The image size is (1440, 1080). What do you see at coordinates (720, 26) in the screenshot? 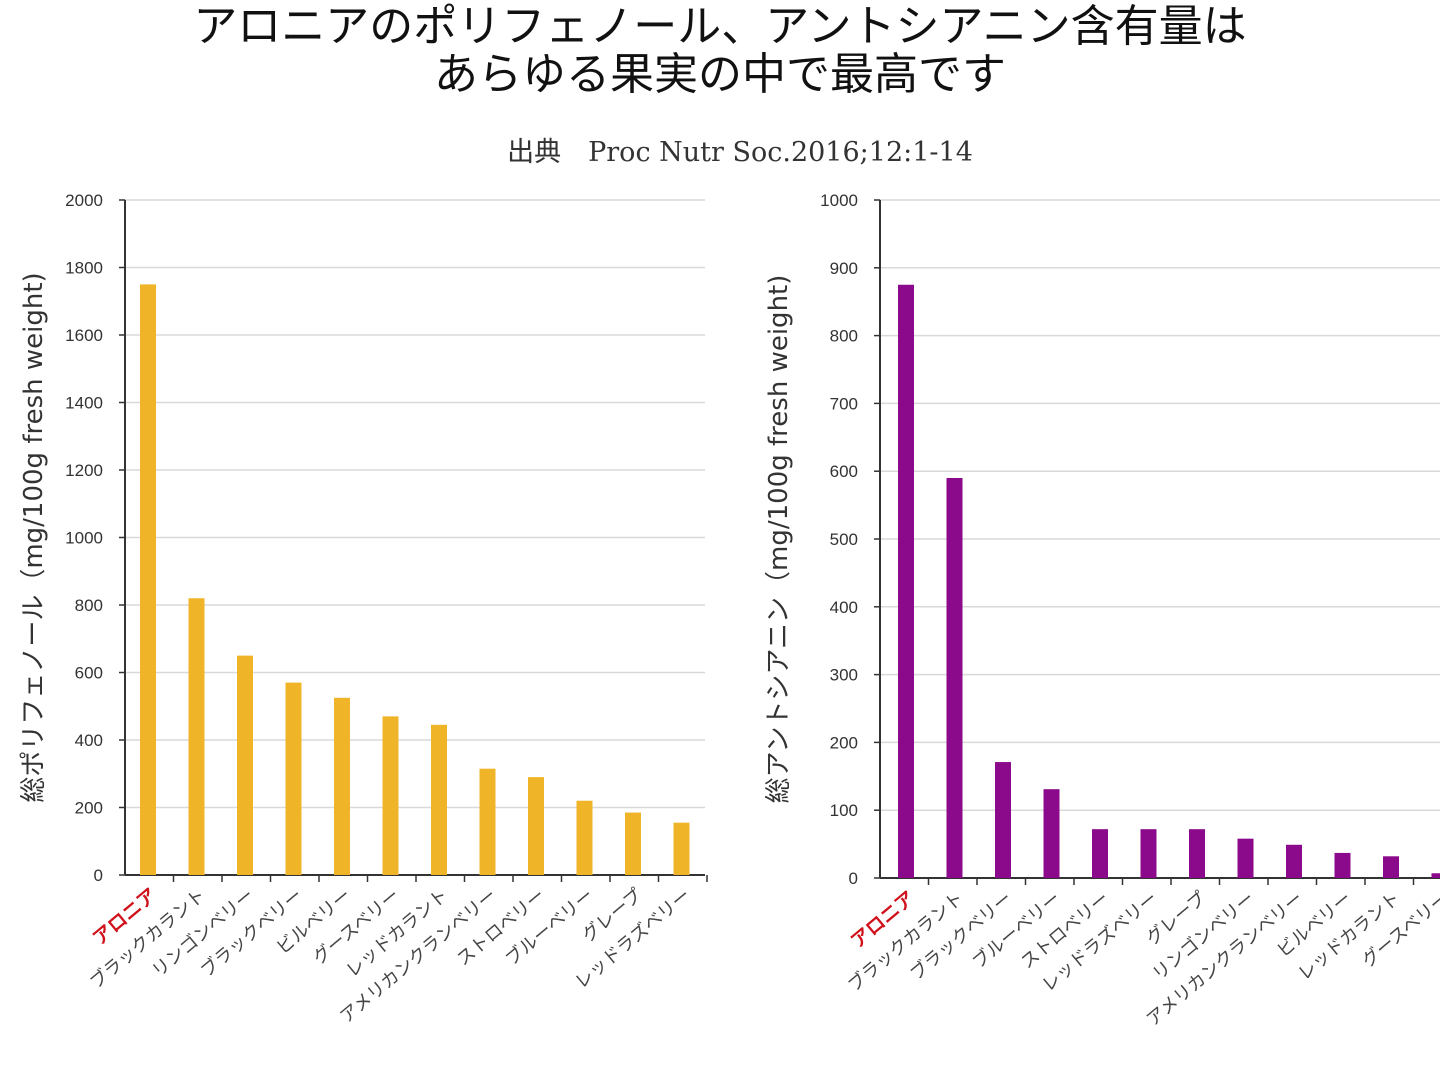
I see `chart-title-line1: アロニアのポリフェノール、アントシアニン含有量は` at bounding box center [720, 26].